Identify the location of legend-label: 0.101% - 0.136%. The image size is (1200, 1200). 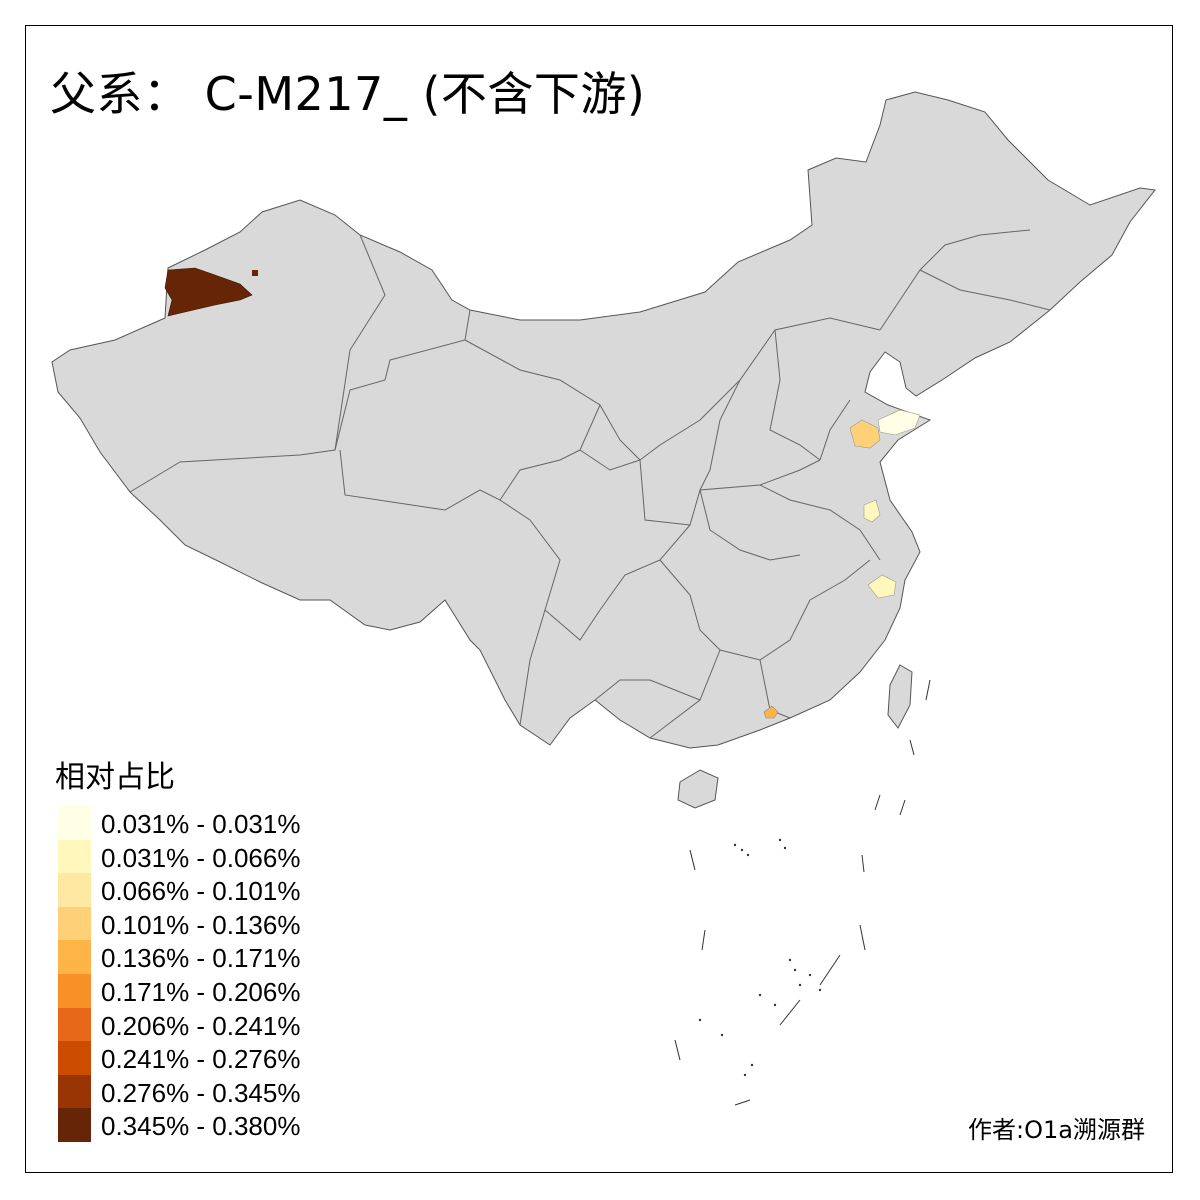
(201, 924).